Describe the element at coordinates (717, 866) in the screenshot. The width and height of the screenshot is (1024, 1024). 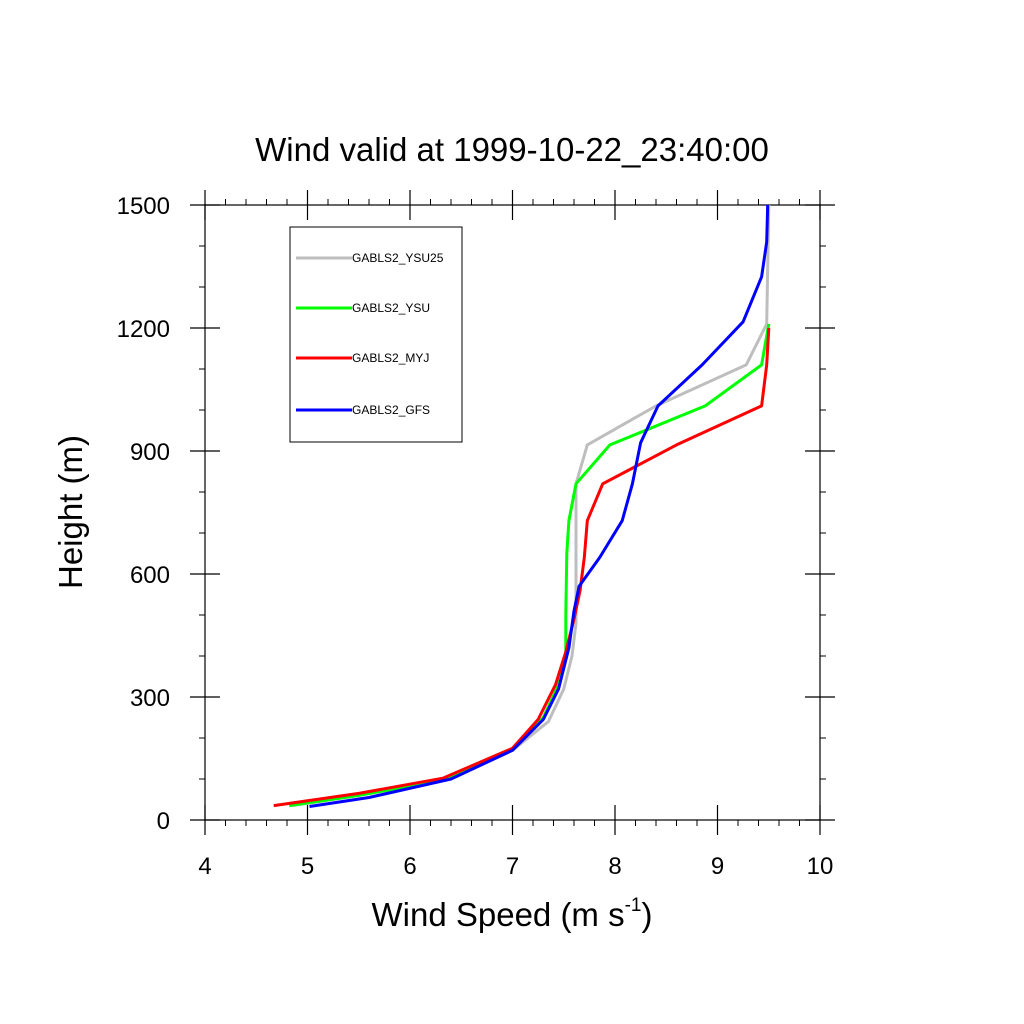
I see `x-tick-label: 9` at that location.